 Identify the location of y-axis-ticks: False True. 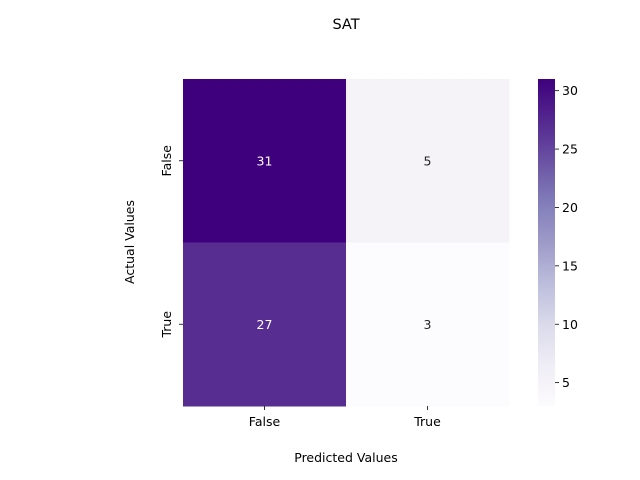
(171, 242).